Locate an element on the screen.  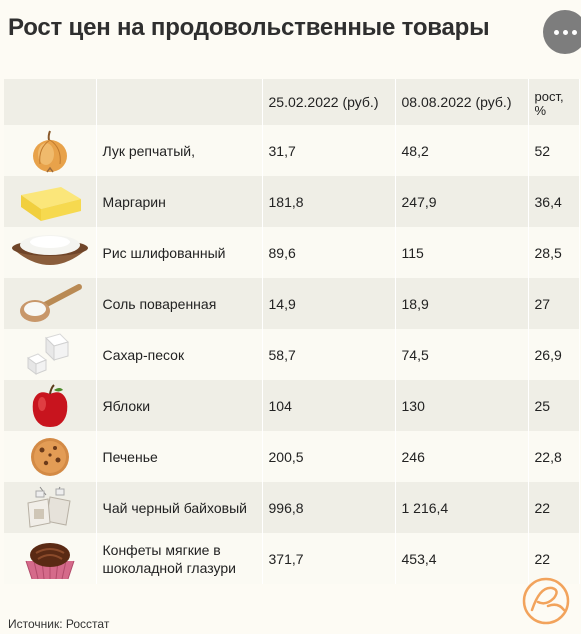
source-note: Источник: Росстат is located at coordinates (59, 624).